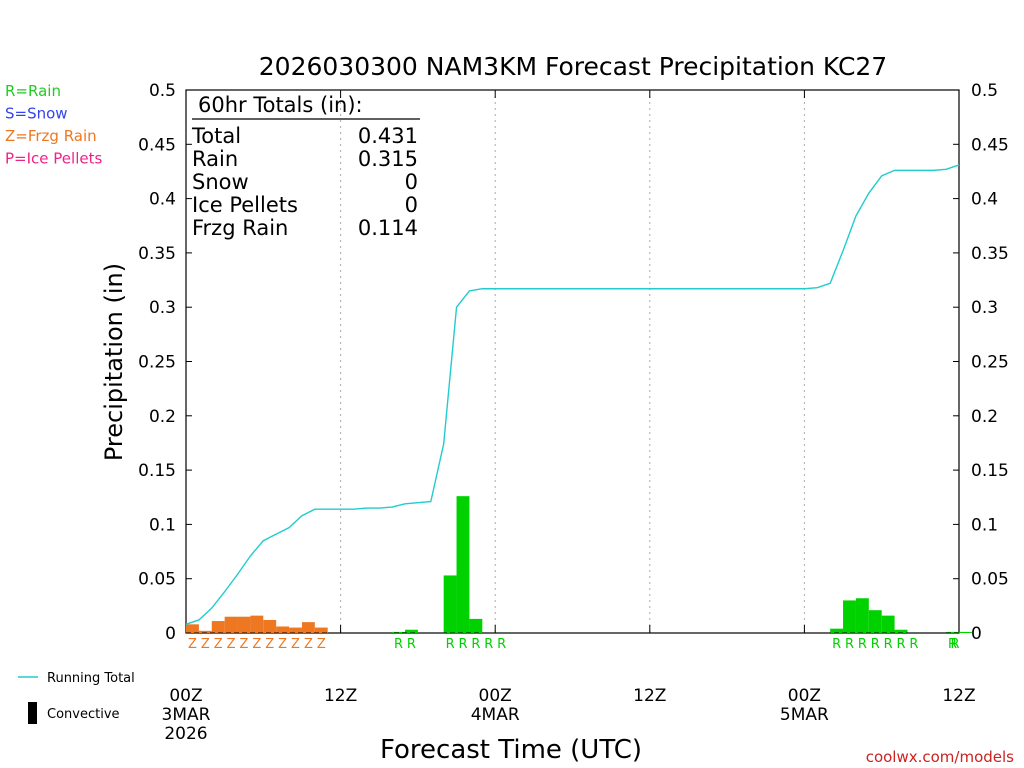 Image resolution: width=1024 pixels, height=768 pixels. What do you see at coordinates (388, 136) in the screenshot?
I see `totals-row-value: 0.431` at bounding box center [388, 136].